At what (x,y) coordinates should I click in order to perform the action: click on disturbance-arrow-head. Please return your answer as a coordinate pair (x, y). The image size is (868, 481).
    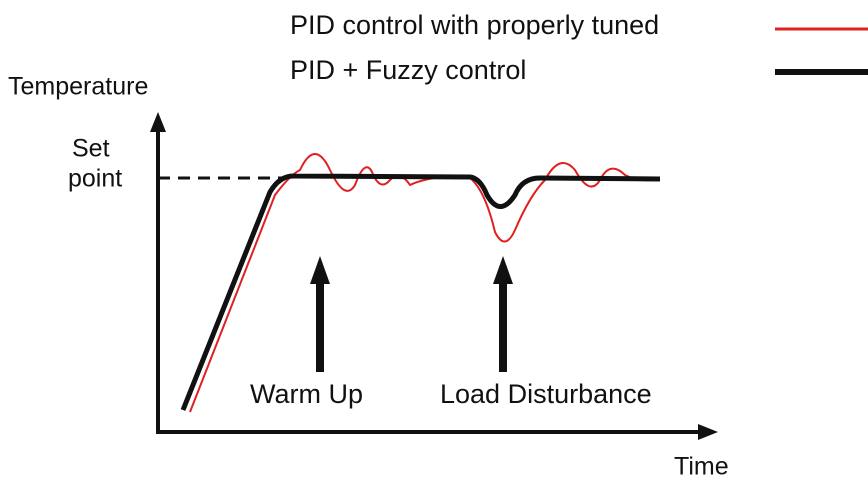
    Looking at the image, I should click on (503, 270).